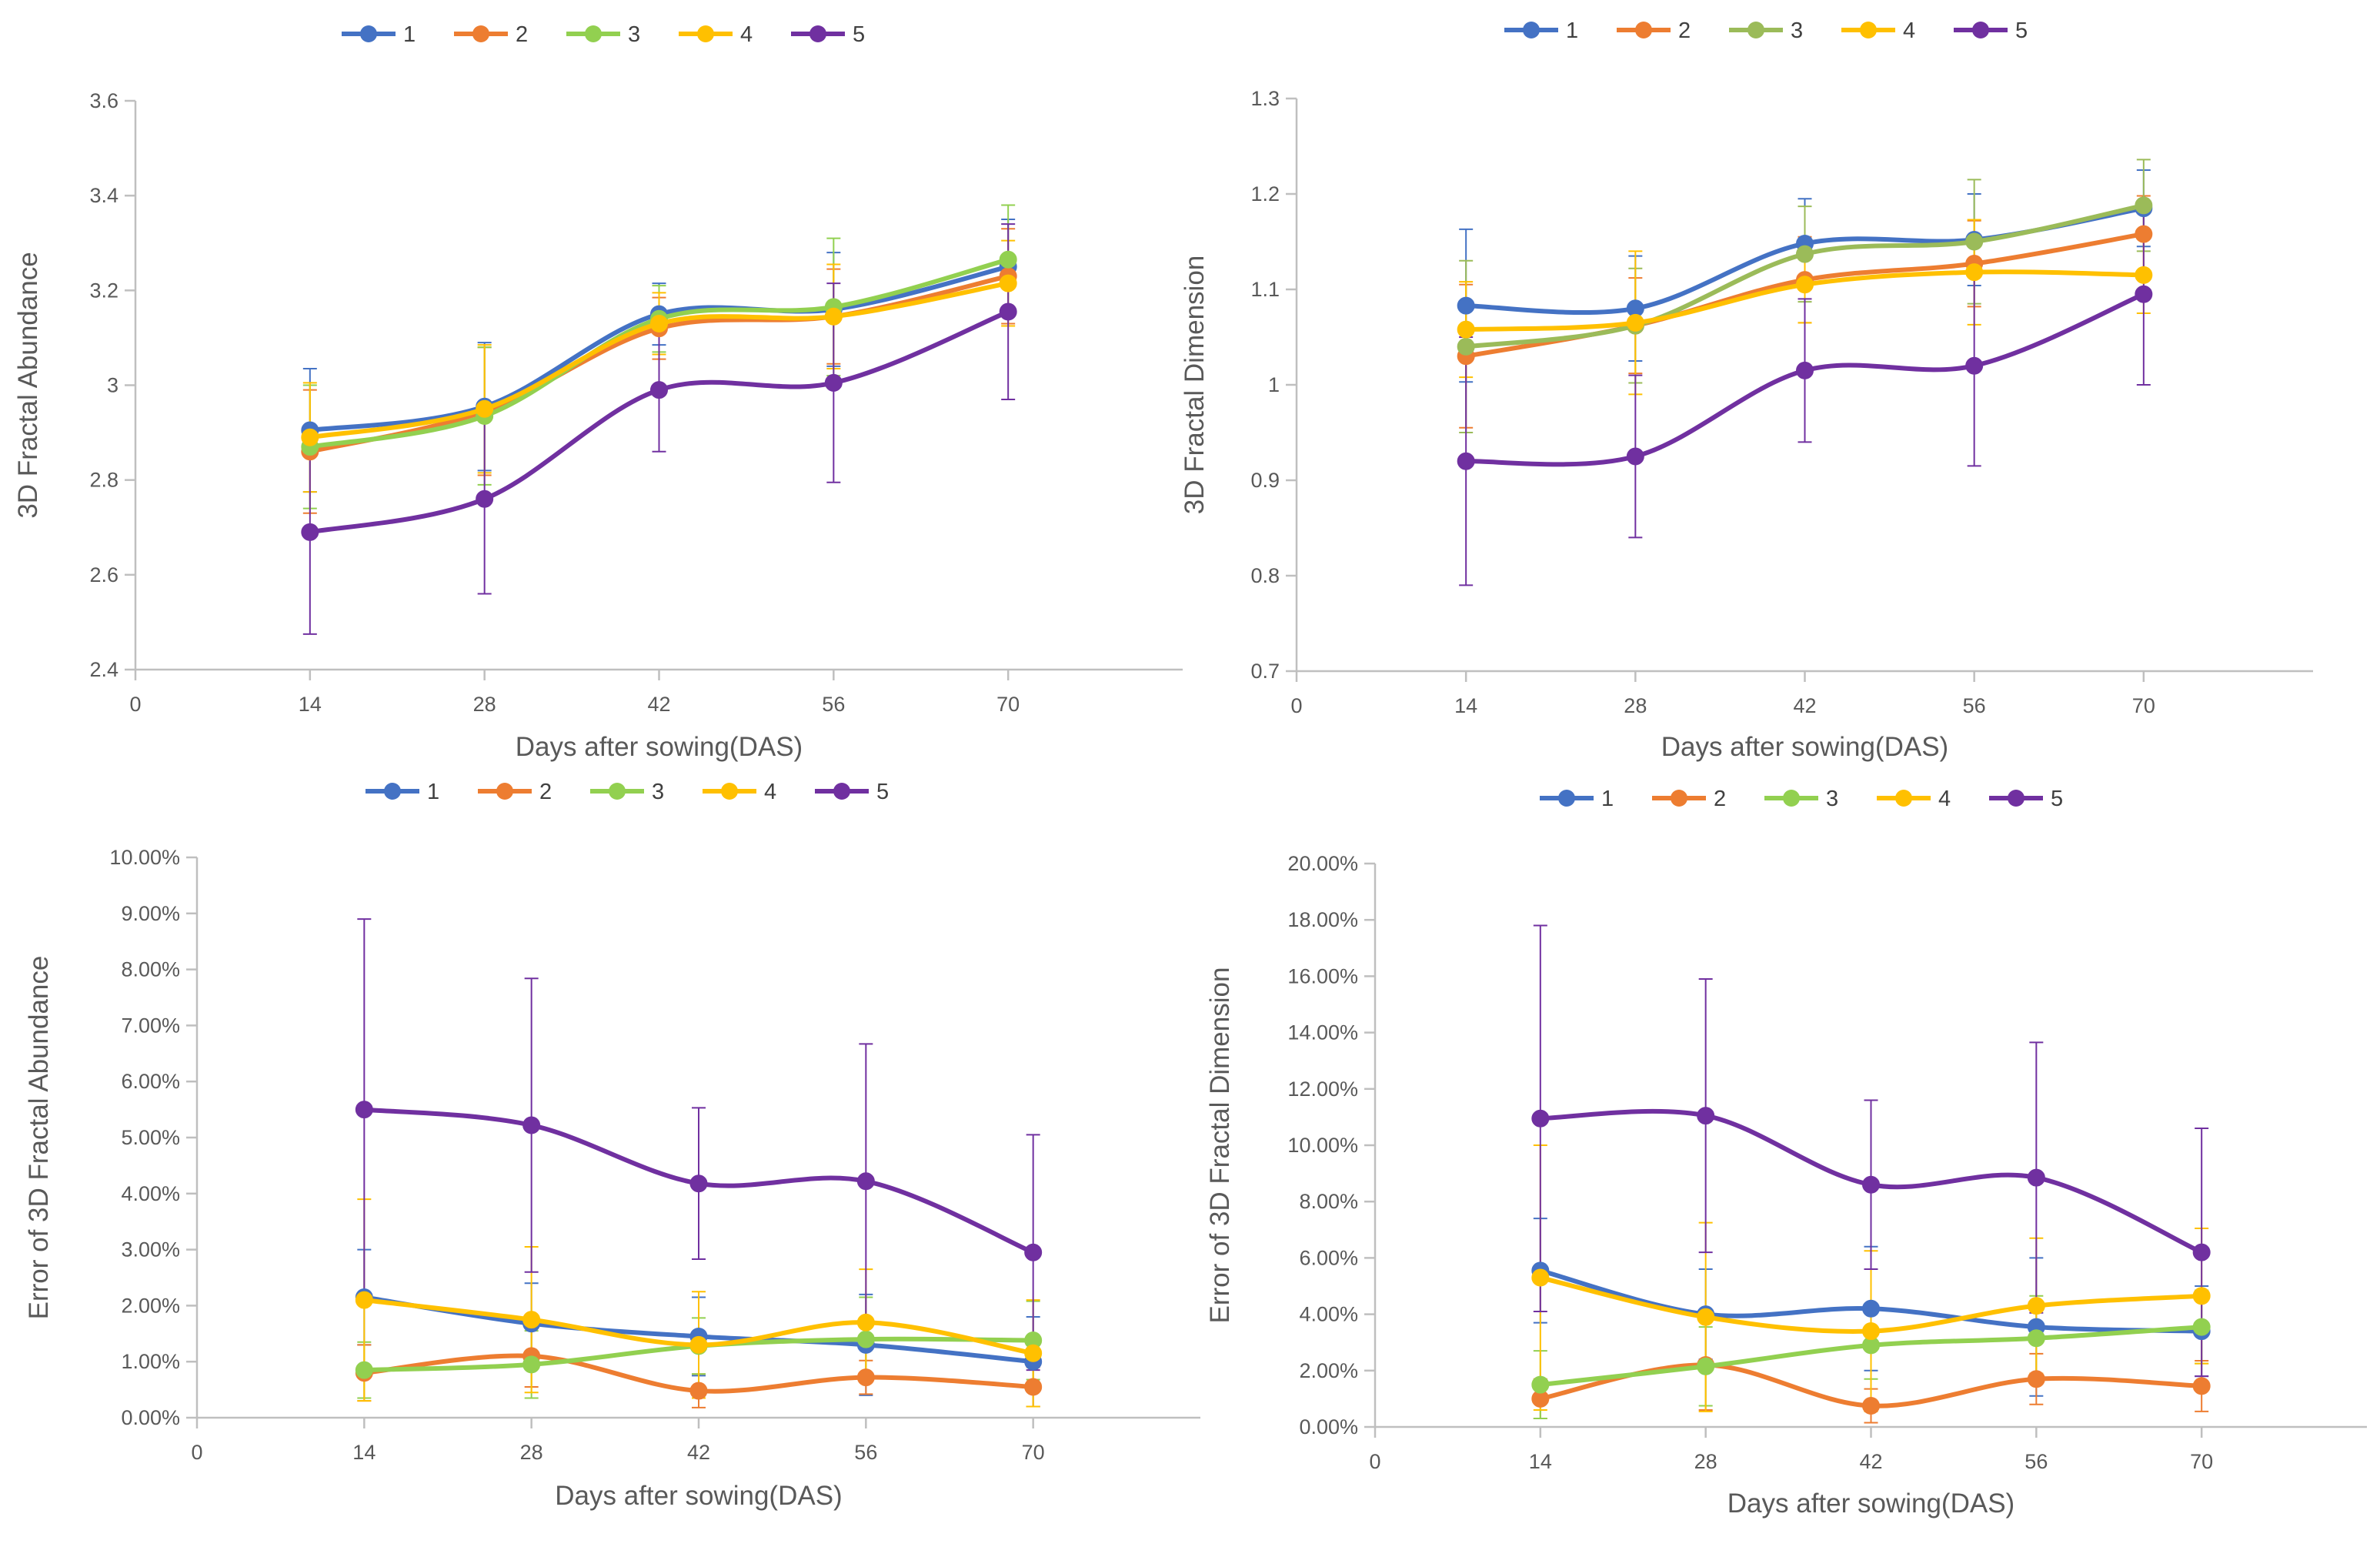 This screenshot has width=2380, height=1547. I want to click on y-axis-title: 3D Fractal Abundance, so click(28, 385).